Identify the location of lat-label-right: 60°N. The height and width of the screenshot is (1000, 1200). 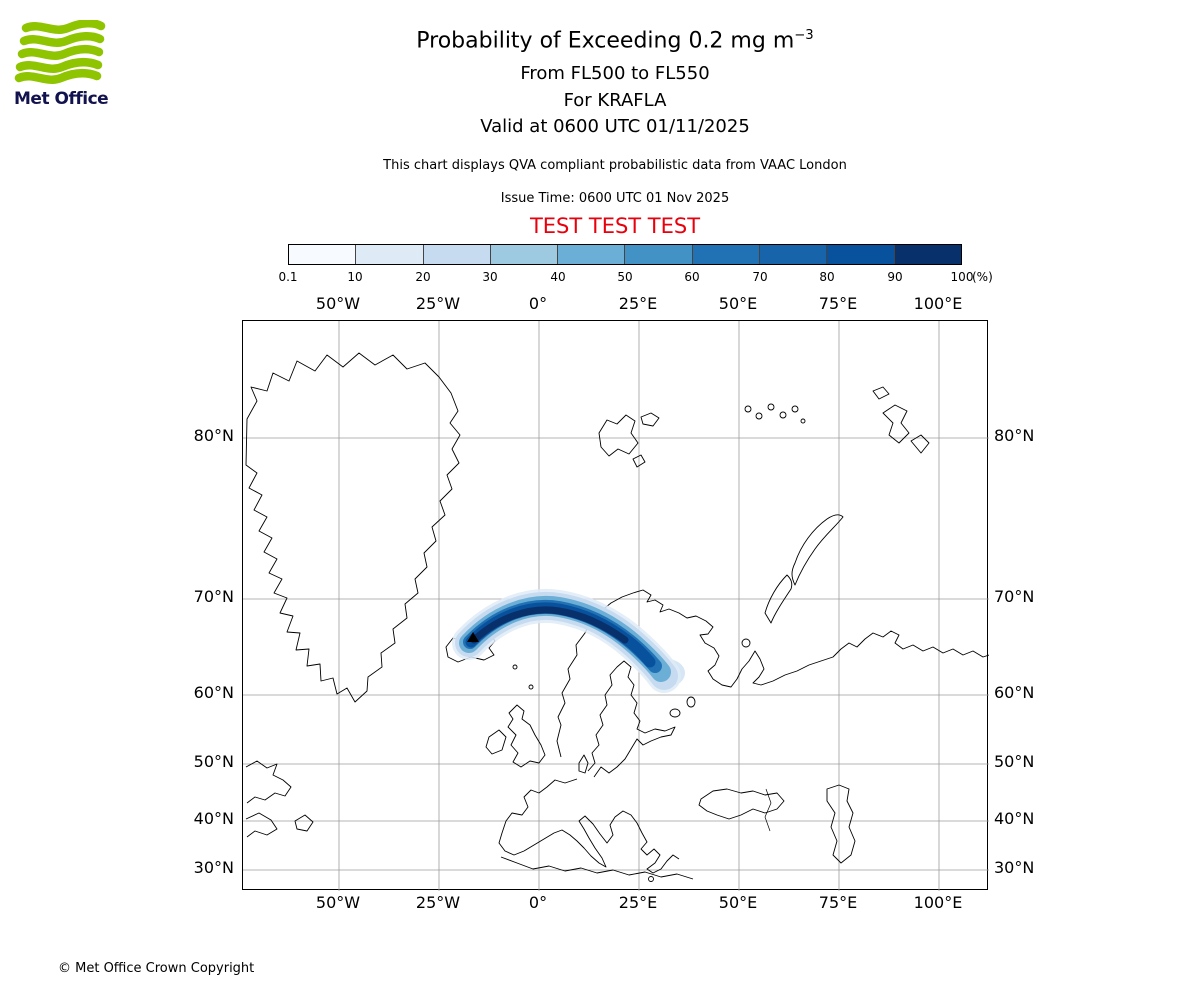
(1014, 692).